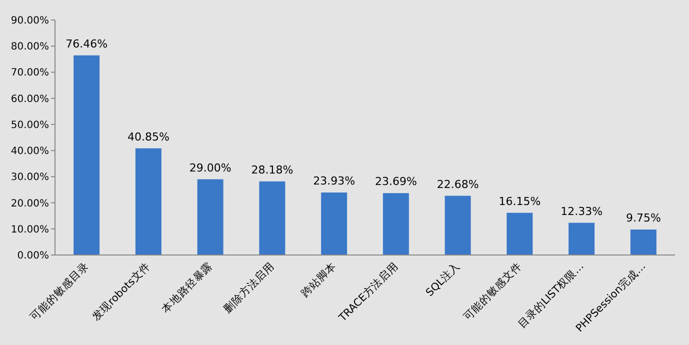 The height and width of the screenshot is (345, 689). Describe the element at coordinates (643, 218) in the screenshot. I see `data-label: 9.75%` at that location.